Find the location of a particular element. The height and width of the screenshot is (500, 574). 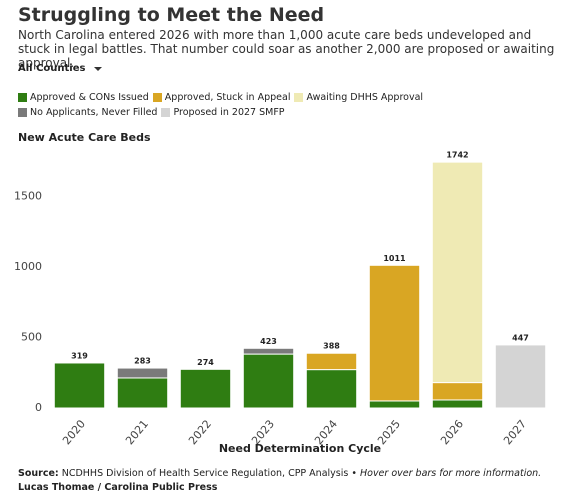

legend-item: Approved, Stuck in Appeal is located at coordinates (221, 97).